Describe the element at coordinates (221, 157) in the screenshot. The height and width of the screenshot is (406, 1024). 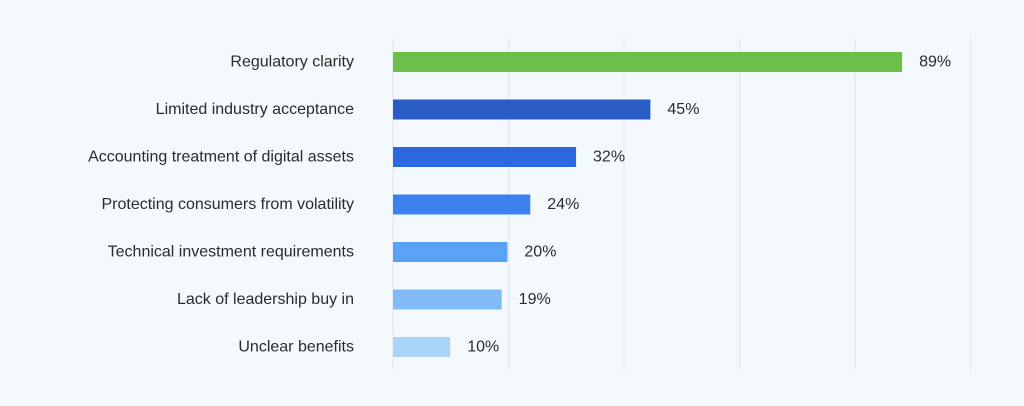
I see `category-label-3: Accounting treatment of digital assets` at that location.